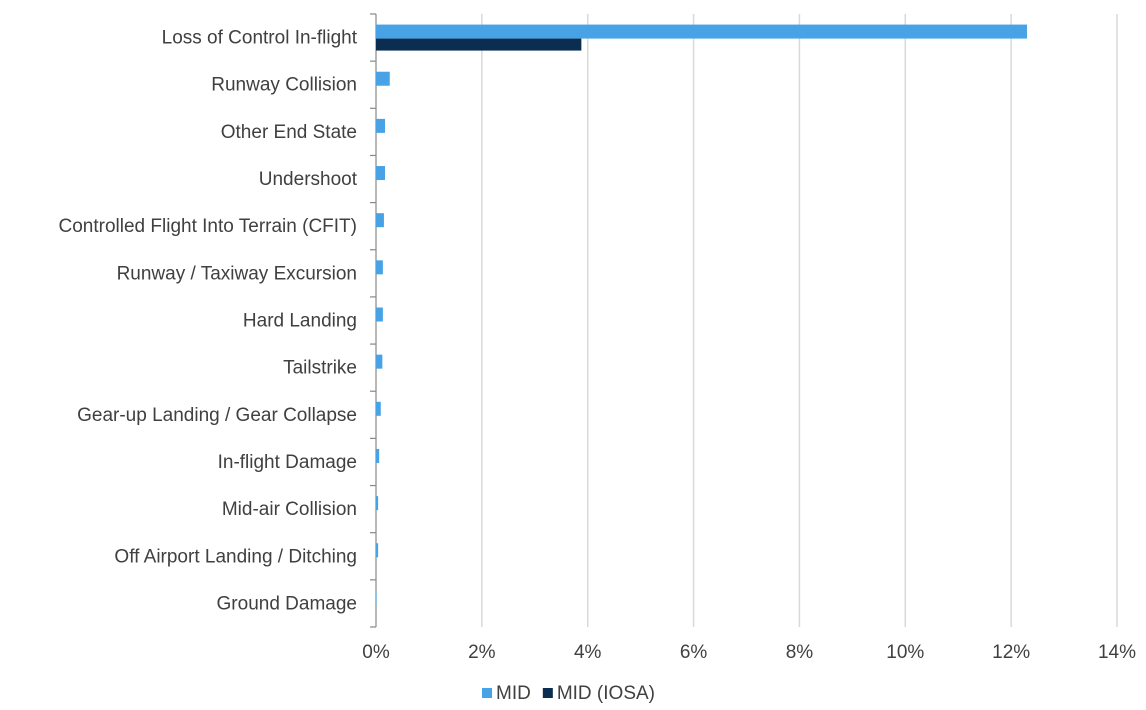 This screenshot has height=710, width=1146. What do you see at coordinates (606, 693) in the screenshot?
I see `legend-label: MID (IOSA)` at bounding box center [606, 693].